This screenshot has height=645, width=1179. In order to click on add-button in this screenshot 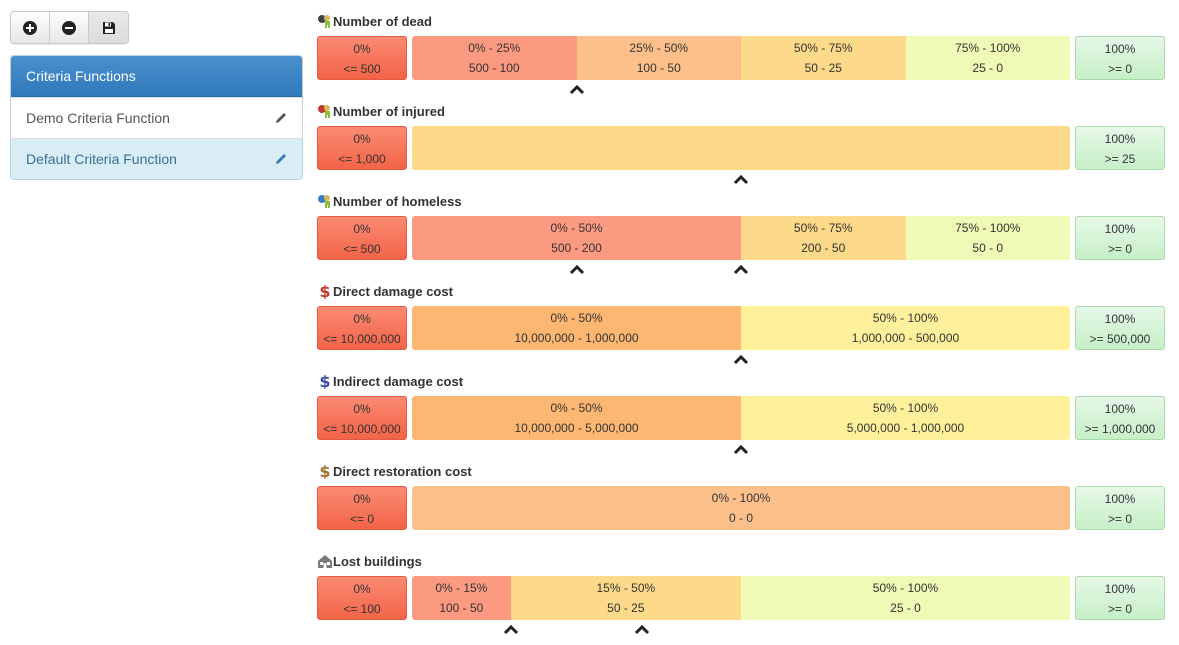, I will do `click(30, 27)`.